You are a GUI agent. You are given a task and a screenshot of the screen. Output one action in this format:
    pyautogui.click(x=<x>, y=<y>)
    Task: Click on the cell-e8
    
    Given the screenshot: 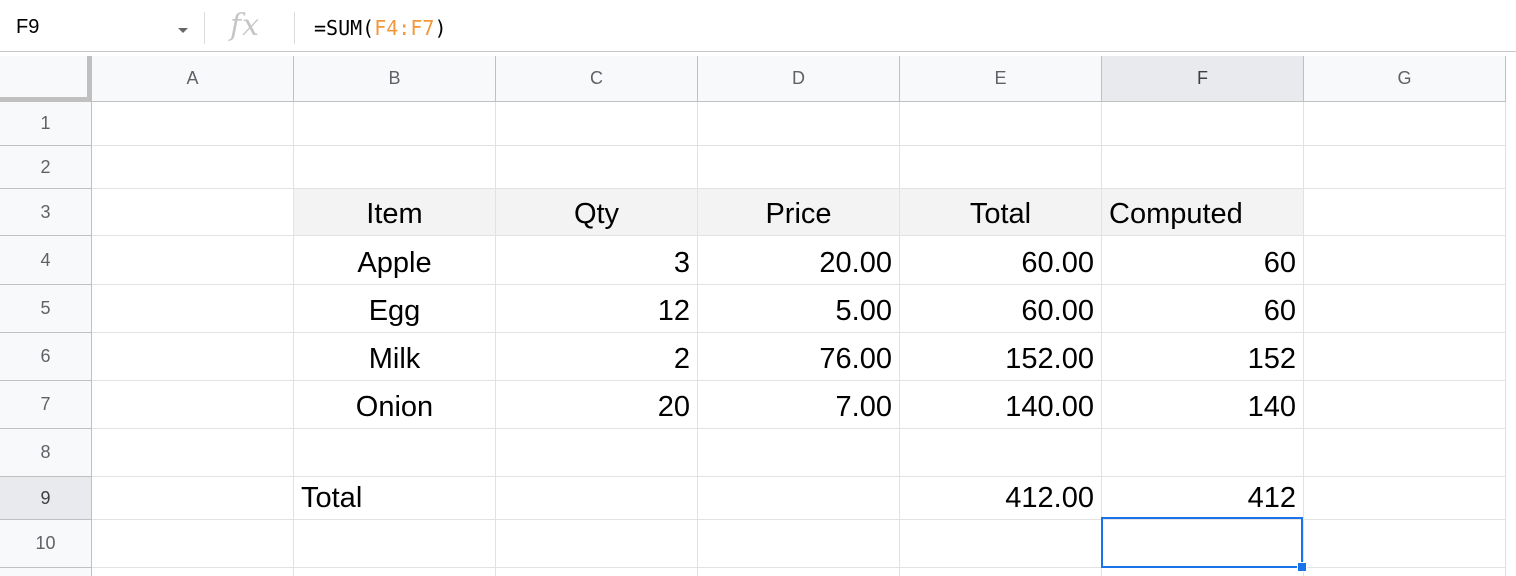 What is the action you would take?
    pyautogui.click(x=1001, y=453)
    